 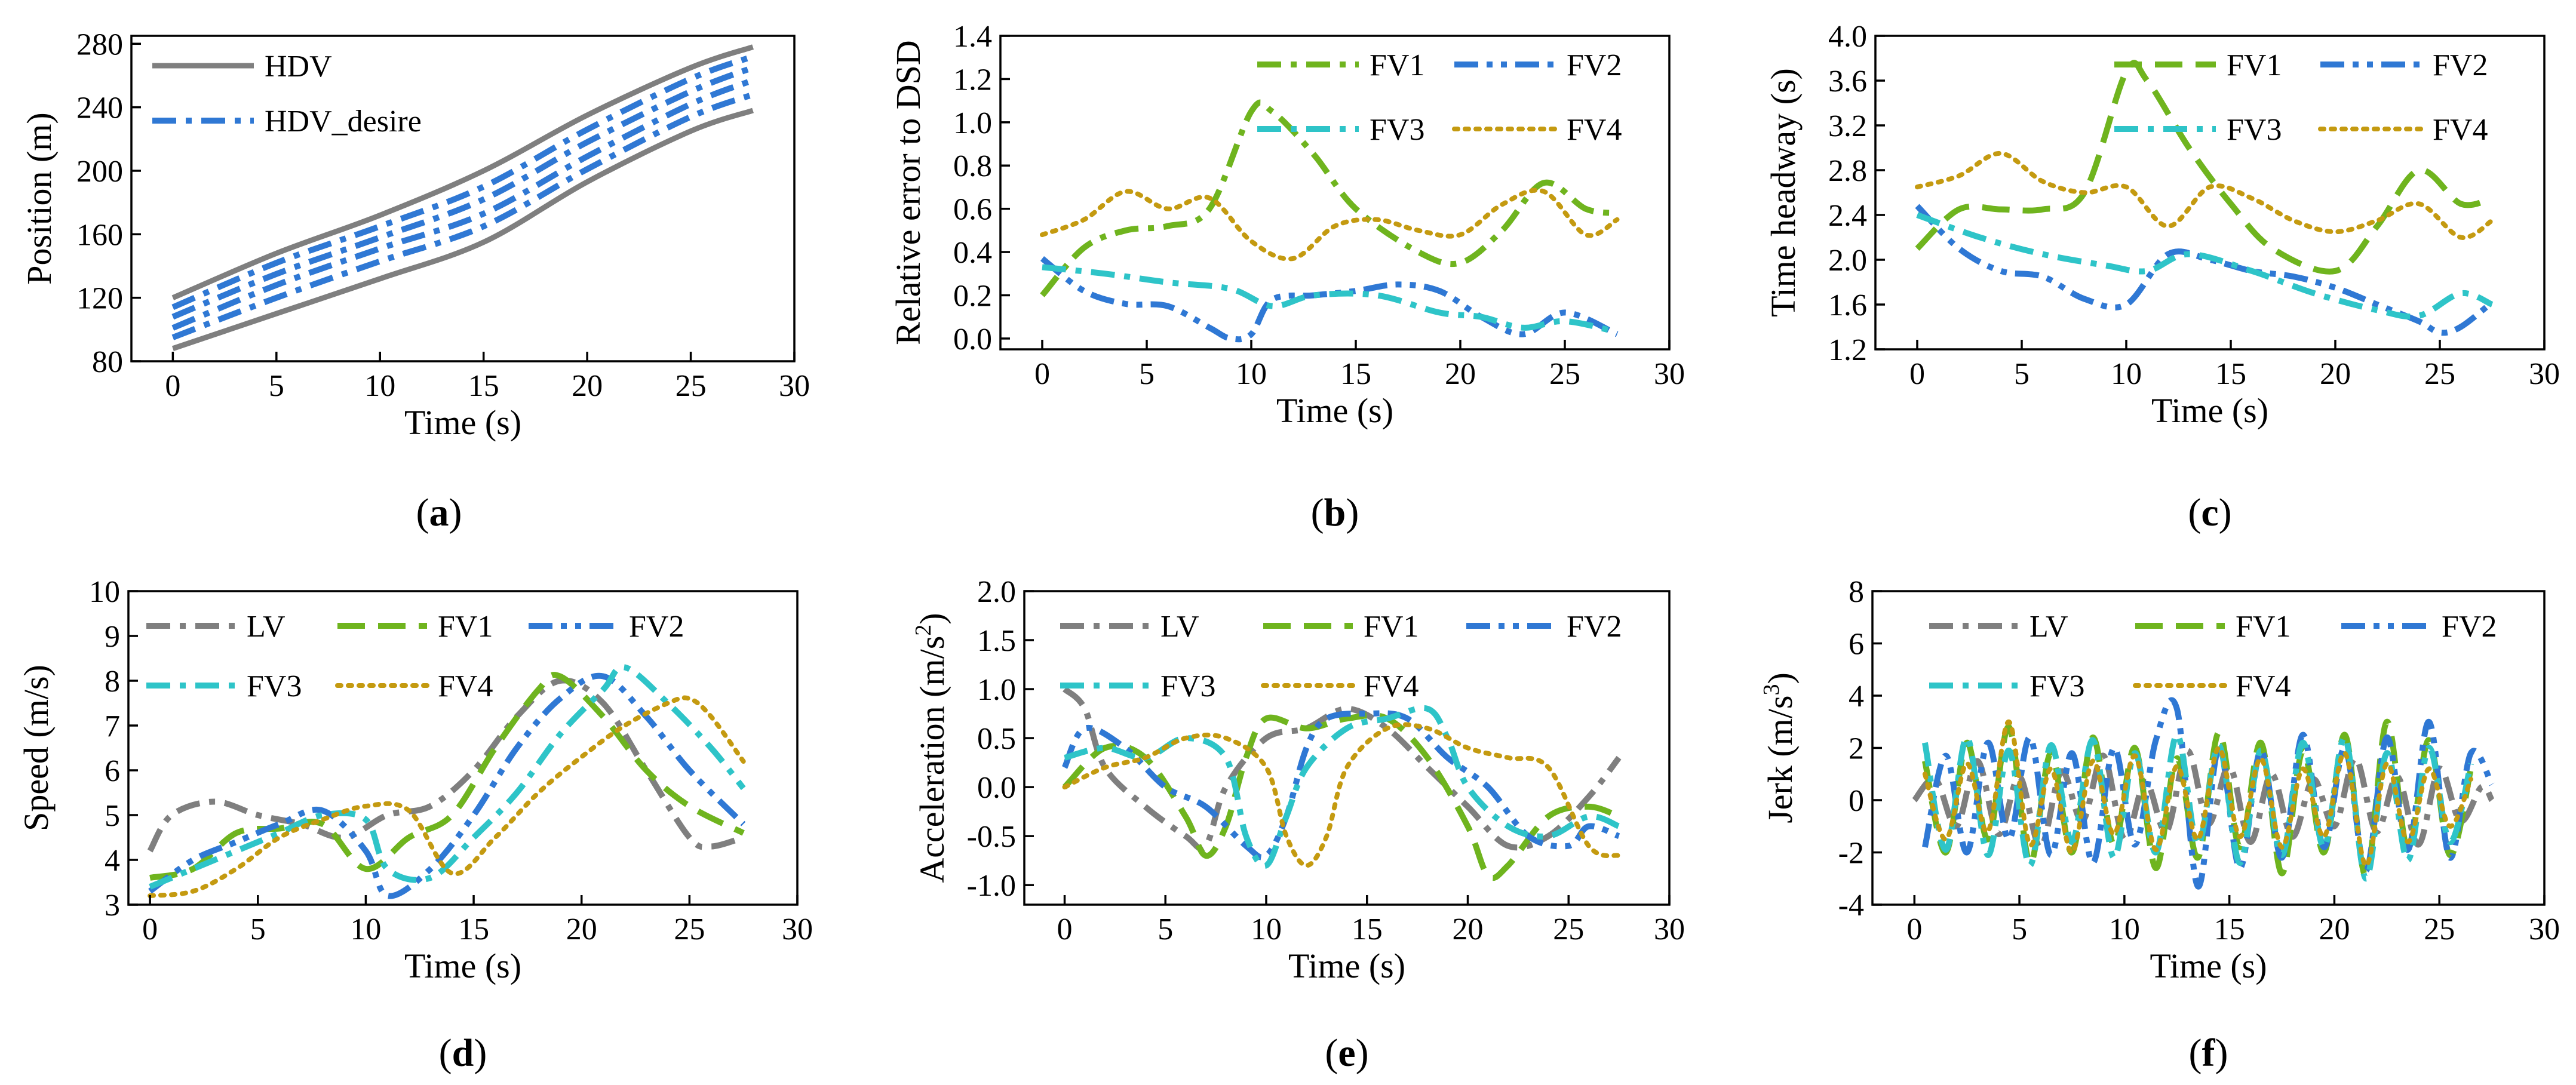 What do you see at coordinates (972, 37) in the screenshot?
I see `y-tick-label: 1.4` at bounding box center [972, 37].